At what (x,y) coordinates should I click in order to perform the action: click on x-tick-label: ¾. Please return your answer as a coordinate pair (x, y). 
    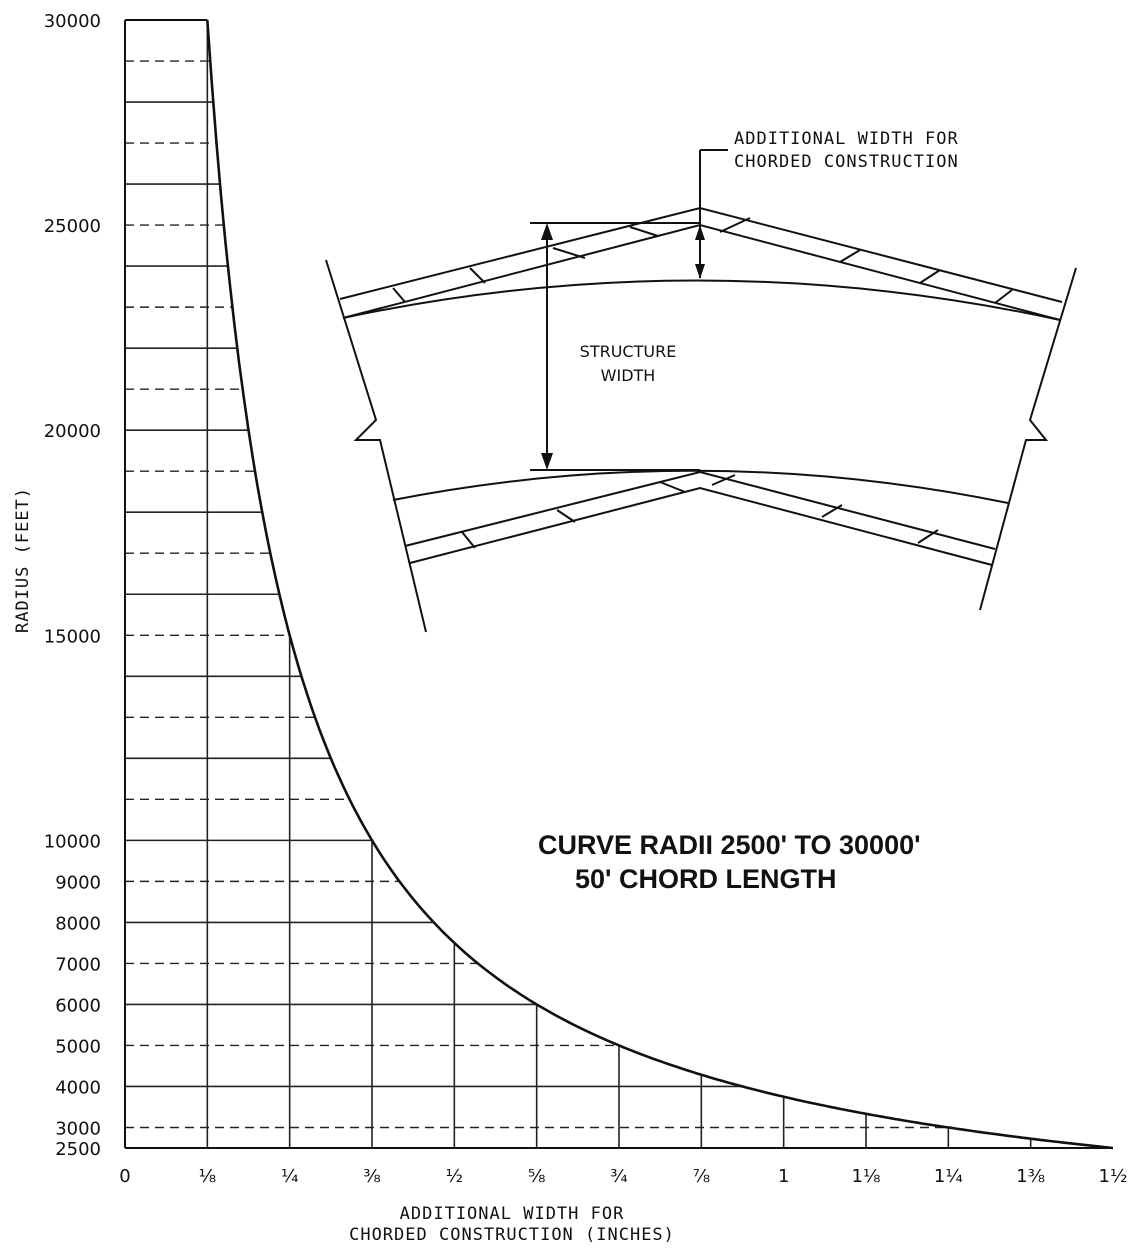
    Looking at the image, I should click on (618, 1176).